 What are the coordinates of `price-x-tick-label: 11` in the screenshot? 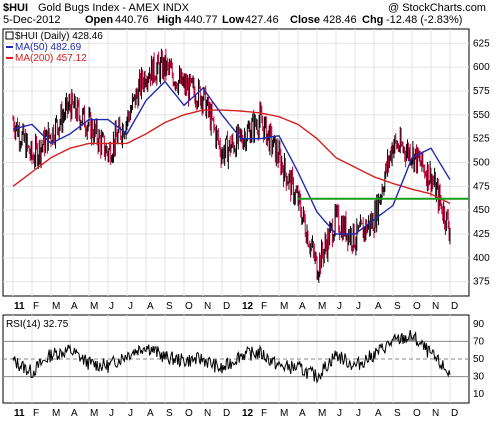 It's located at (19, 306).